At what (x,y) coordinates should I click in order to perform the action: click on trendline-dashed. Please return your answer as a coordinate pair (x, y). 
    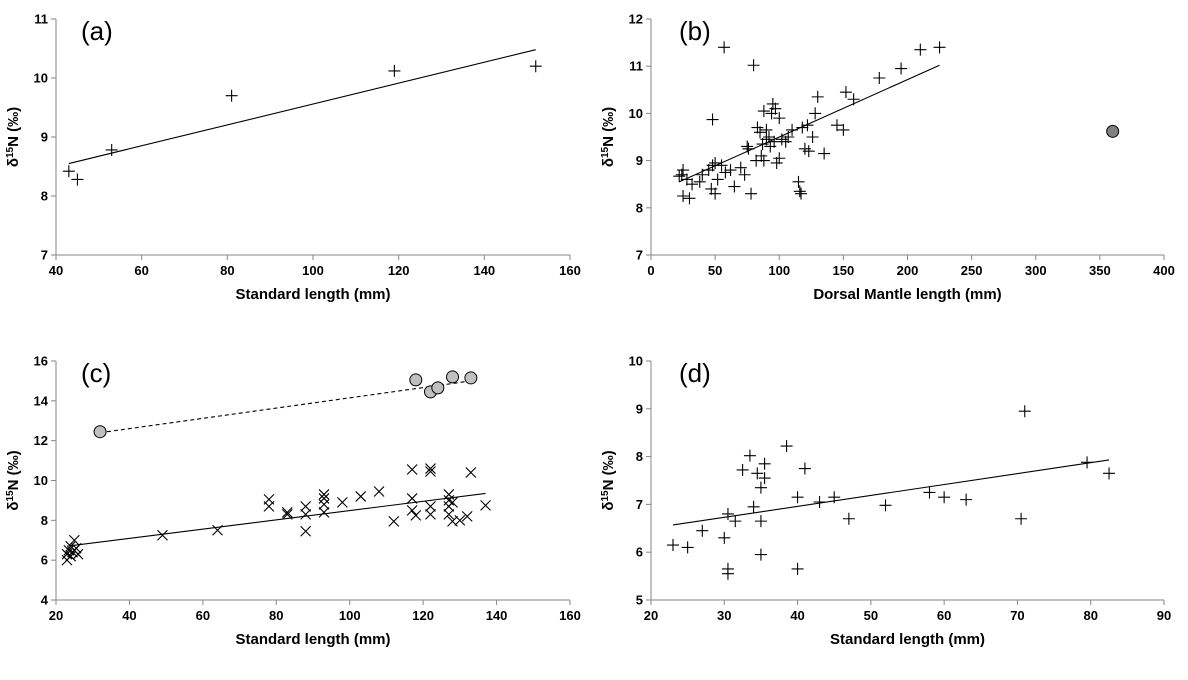
    Looking at the image, I should click on (285, 407).